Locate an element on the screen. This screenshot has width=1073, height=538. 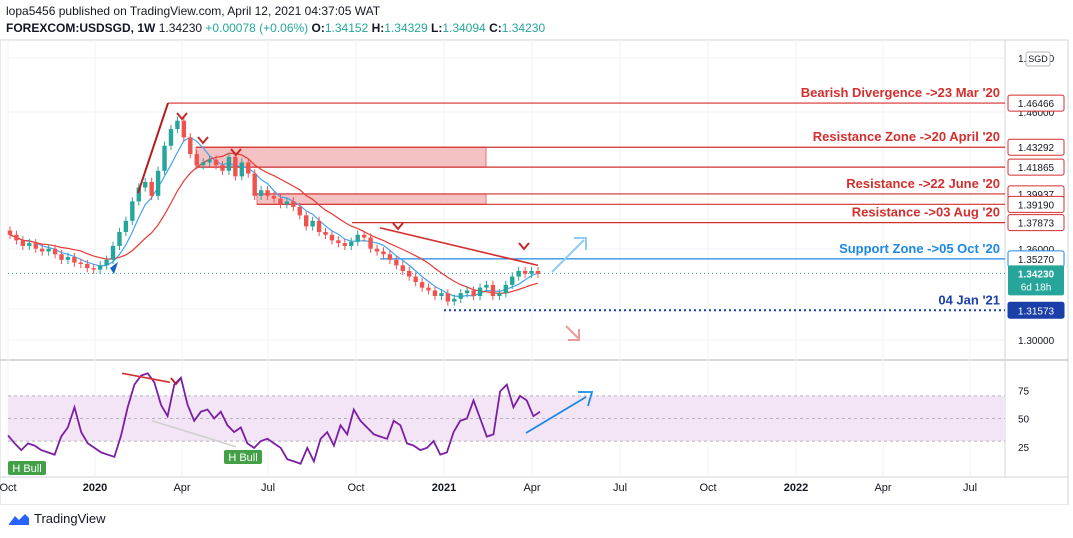
bullish-projection-arrow is located at coordinates (568, 256).